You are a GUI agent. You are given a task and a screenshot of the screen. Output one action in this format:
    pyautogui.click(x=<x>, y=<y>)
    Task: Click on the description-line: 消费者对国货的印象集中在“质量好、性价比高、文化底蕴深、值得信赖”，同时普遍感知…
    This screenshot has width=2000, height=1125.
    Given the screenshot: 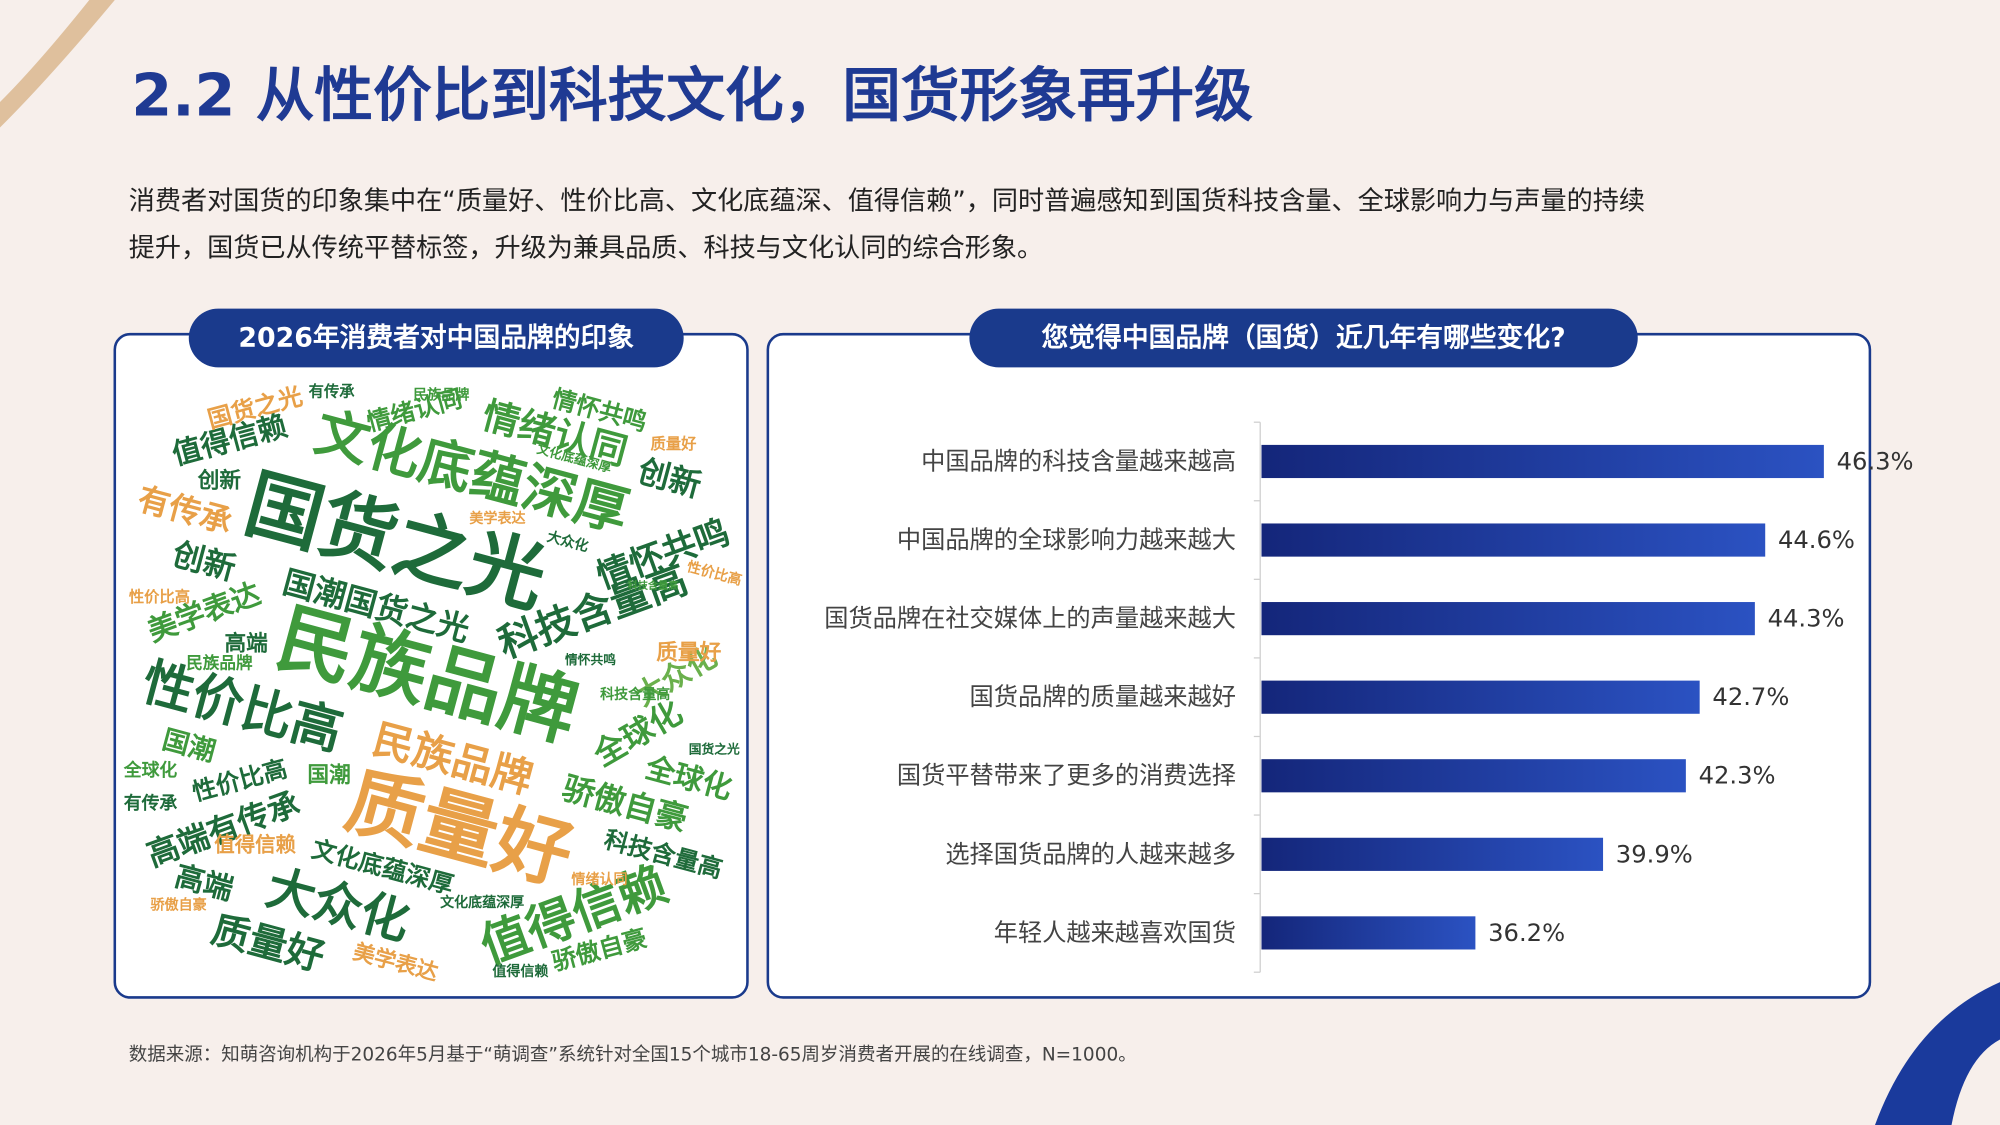 What is the action you would take?
    pyautogui.click(x=887, y=202)
    